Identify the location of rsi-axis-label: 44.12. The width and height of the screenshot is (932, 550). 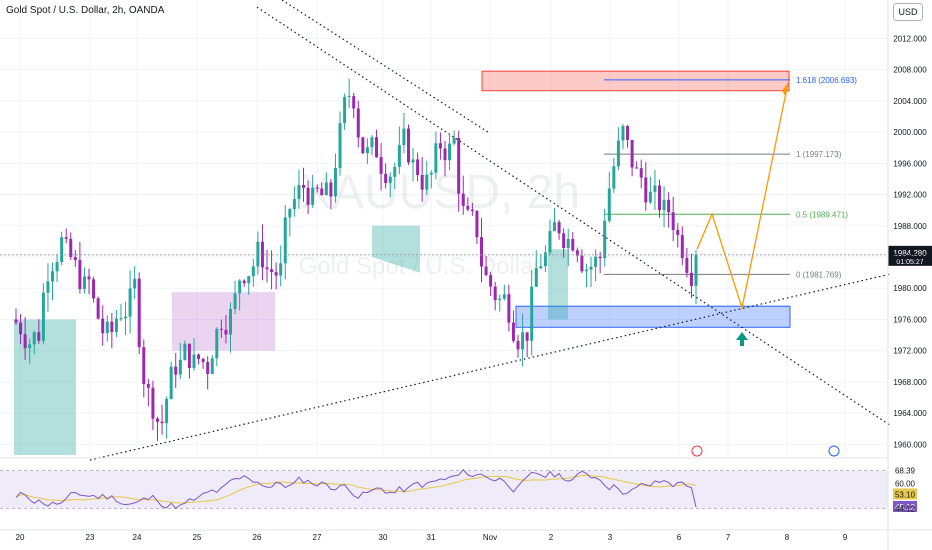
(905, 509).